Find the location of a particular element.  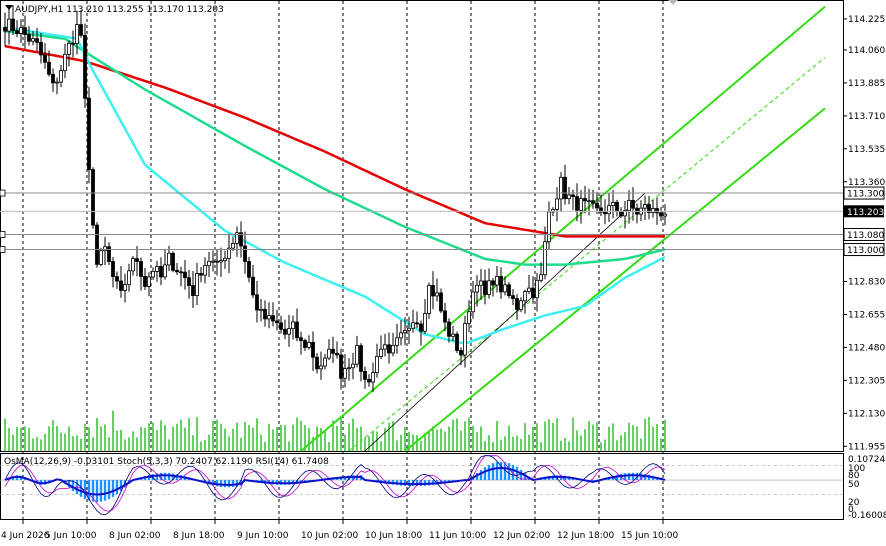

price-tick-label: 111.955 is located at coordinates (866, 447).